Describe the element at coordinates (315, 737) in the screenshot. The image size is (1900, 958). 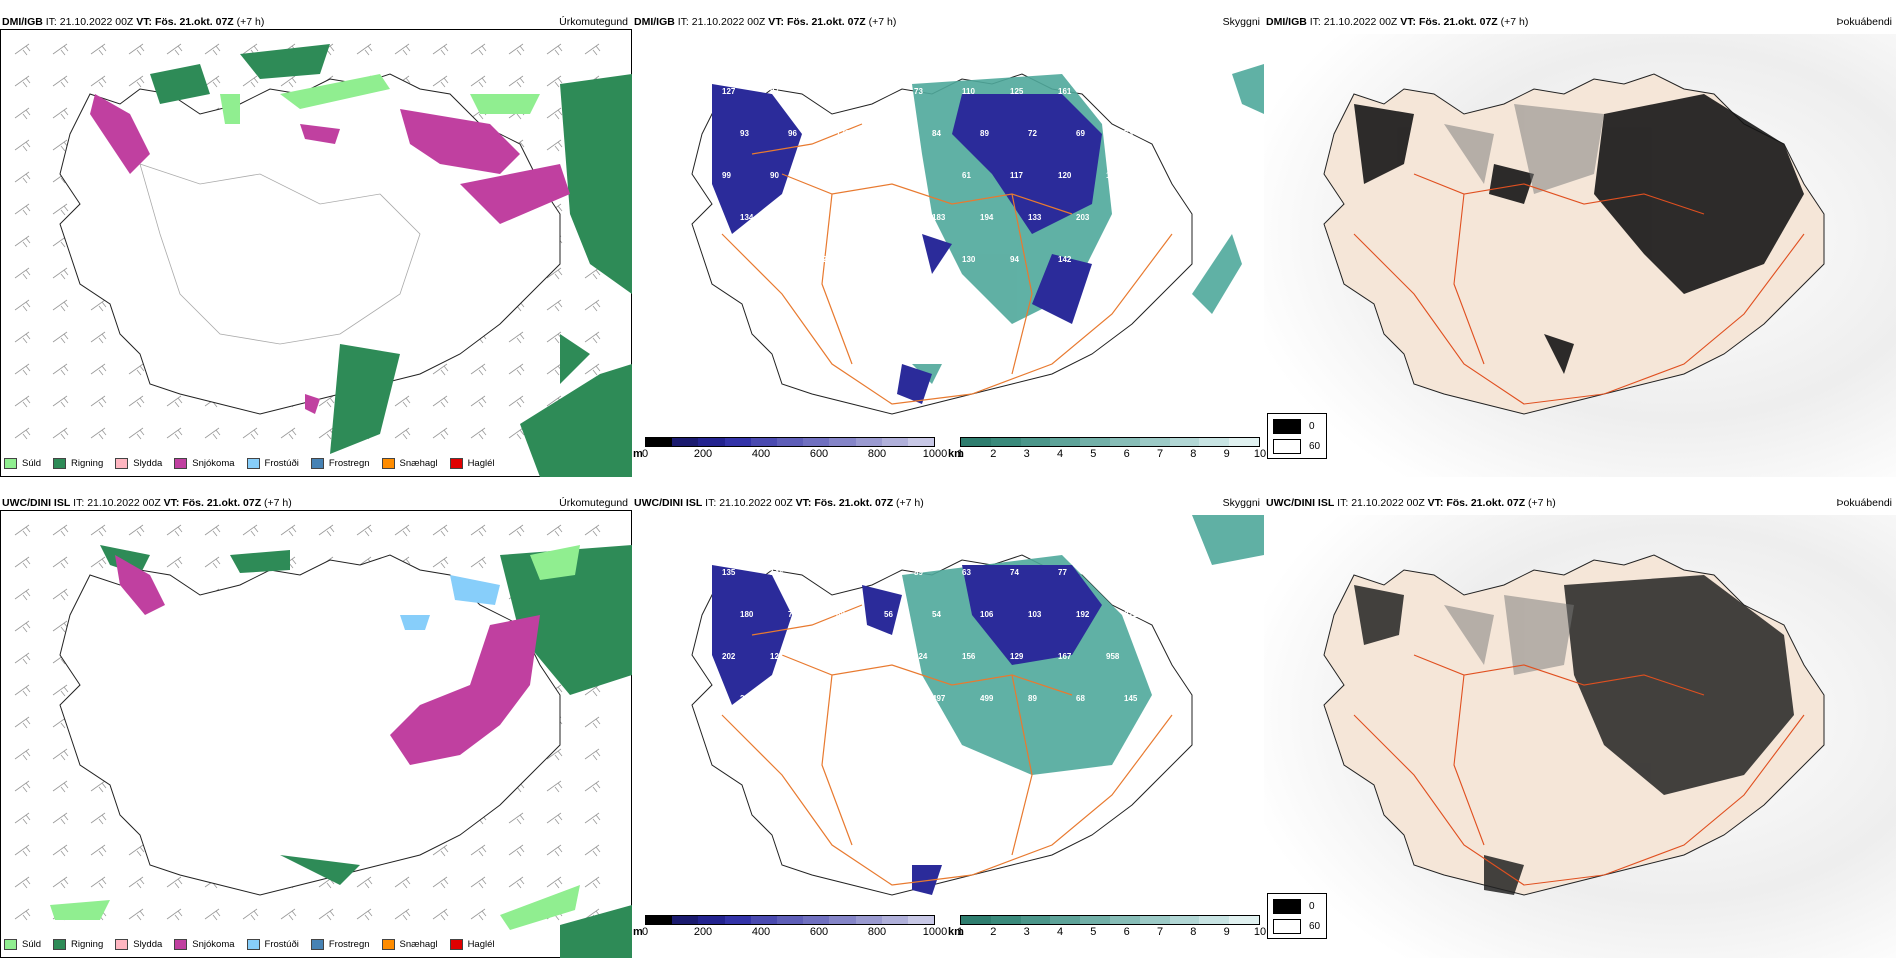
I see `drizzle-areas` at that location.